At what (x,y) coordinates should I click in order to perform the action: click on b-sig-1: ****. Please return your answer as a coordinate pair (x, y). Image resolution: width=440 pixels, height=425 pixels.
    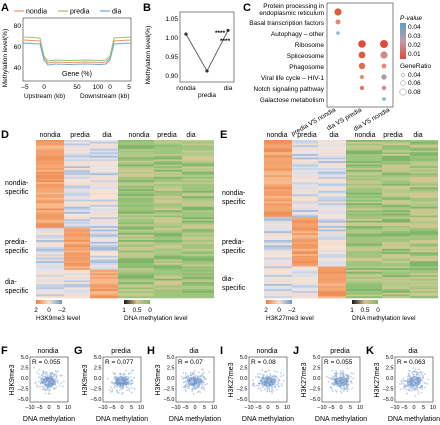
    Looking at the image, I should click on (220, 33).